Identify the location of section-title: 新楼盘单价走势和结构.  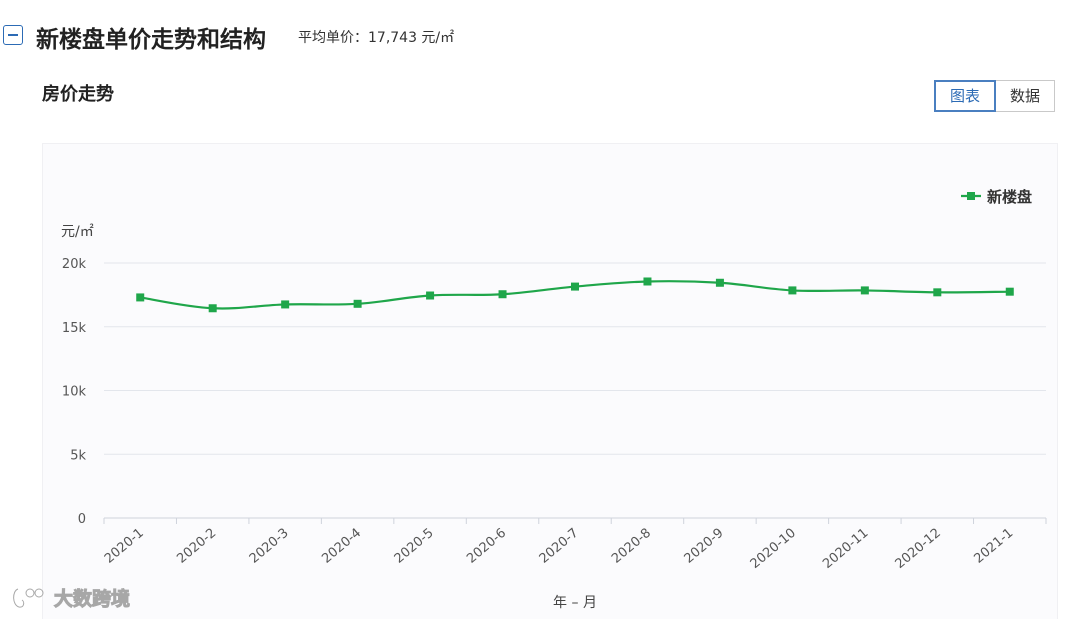
(151, 40).